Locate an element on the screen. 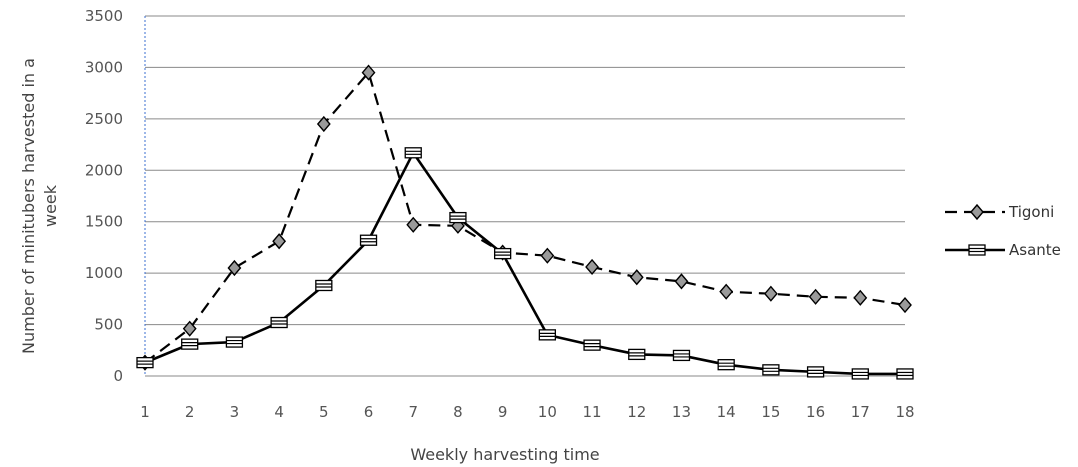 This screenshot has height=467, width=1078. y-axis-title: Number of minitubers harvested in a week is located at coordinates (39, 206).